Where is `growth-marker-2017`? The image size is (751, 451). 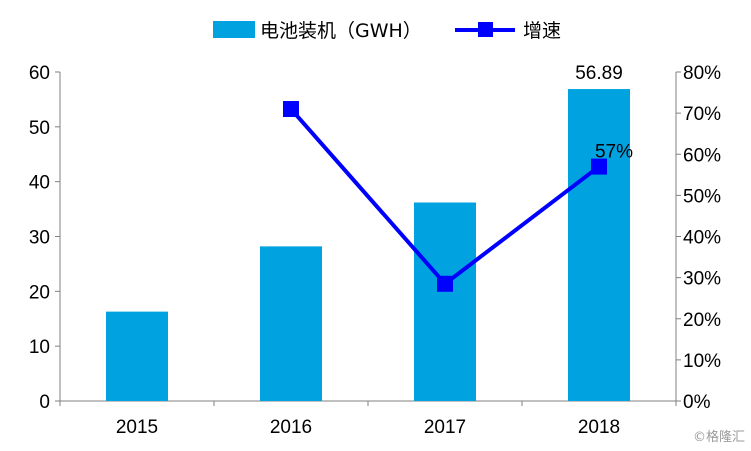
growth-marker-2017 is located at coordinates (445, 283).